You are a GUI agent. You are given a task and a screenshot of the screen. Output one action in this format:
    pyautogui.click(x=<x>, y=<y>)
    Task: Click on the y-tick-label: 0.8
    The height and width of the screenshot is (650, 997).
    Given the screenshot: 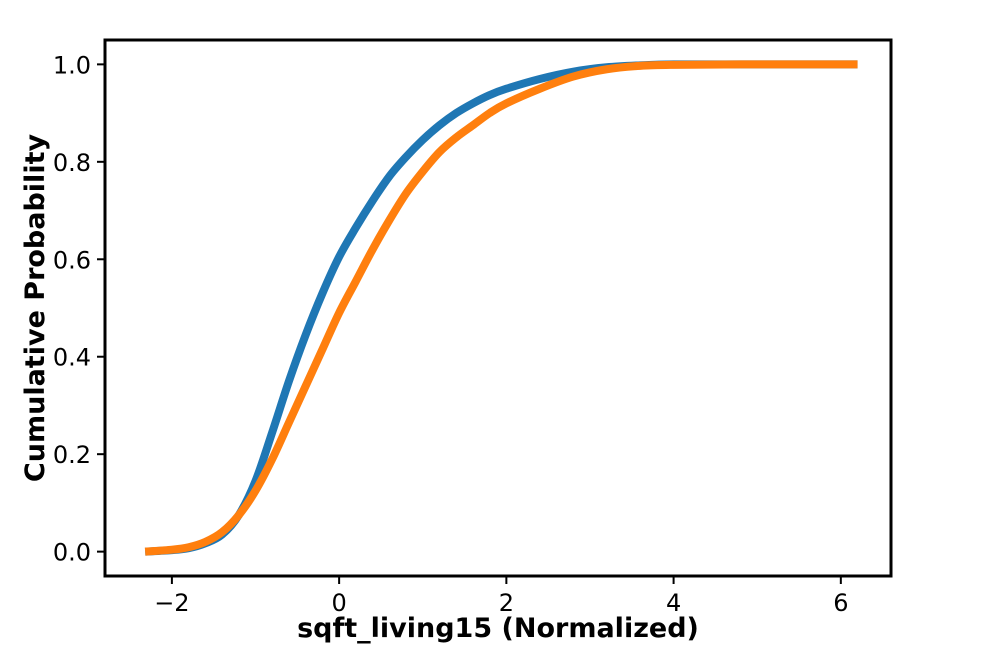 What is the action you would take?
    pyautogui.click(x=72, y=163)
    